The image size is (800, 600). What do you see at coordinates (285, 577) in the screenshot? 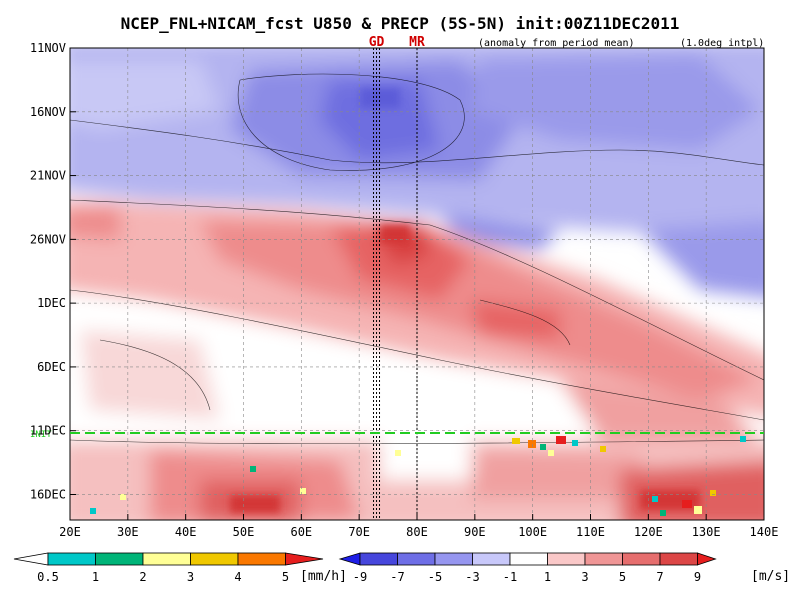
I see `precip-legend-tick: 5` at bounding box center [285, 577].